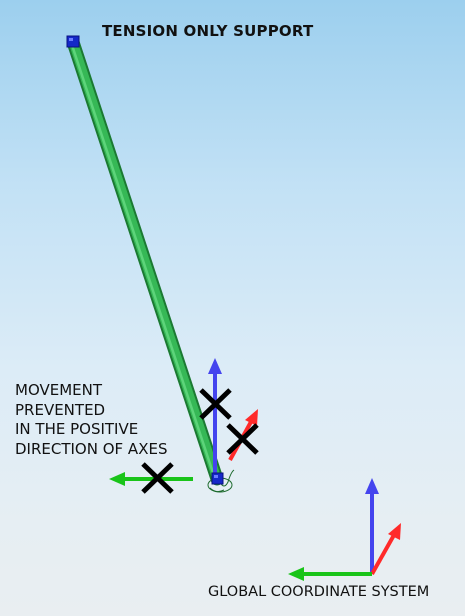 This screenshot has width=465, height=616. I want to click on note-line: IN THE POSITIVE, so click(77, 429).